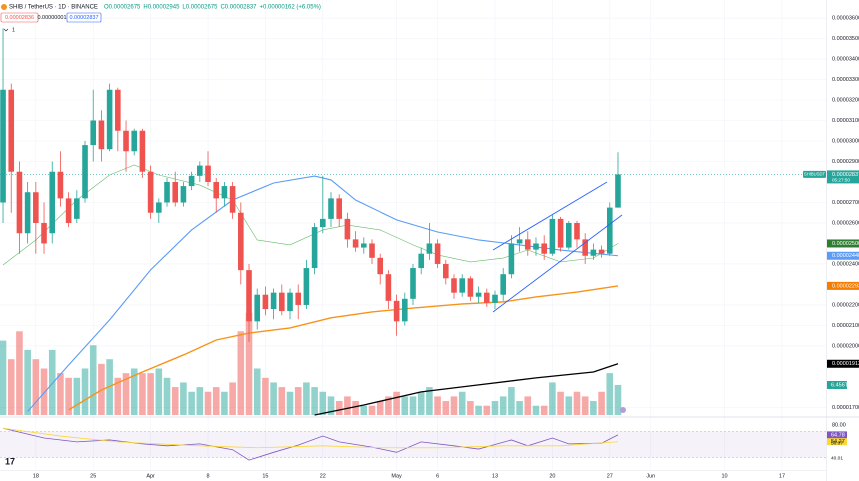 This screenshot has width=859, height=481. I want to click on rsi-side-label: 58.07, so click(837, 443).